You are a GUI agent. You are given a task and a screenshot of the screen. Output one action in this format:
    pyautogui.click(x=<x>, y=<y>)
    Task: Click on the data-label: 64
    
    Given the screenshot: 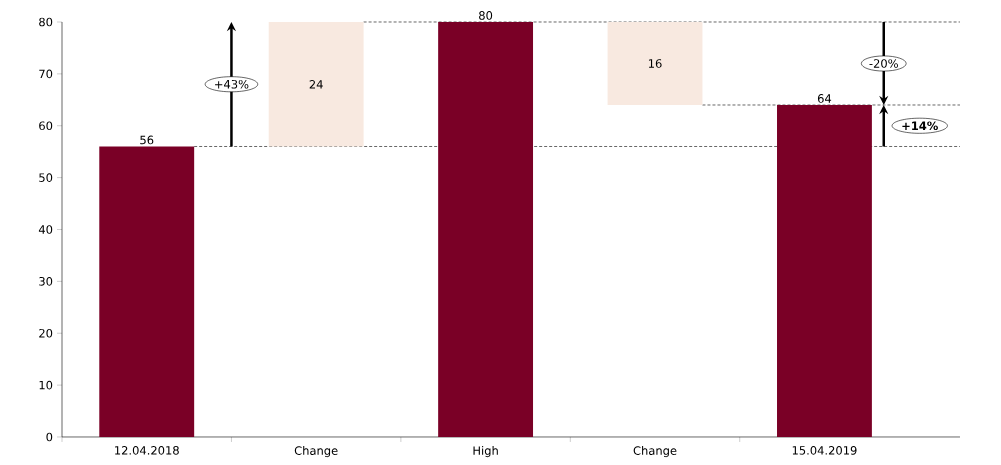 What is the action you would take?
    pyautogui.click(x=824, y=98)
    